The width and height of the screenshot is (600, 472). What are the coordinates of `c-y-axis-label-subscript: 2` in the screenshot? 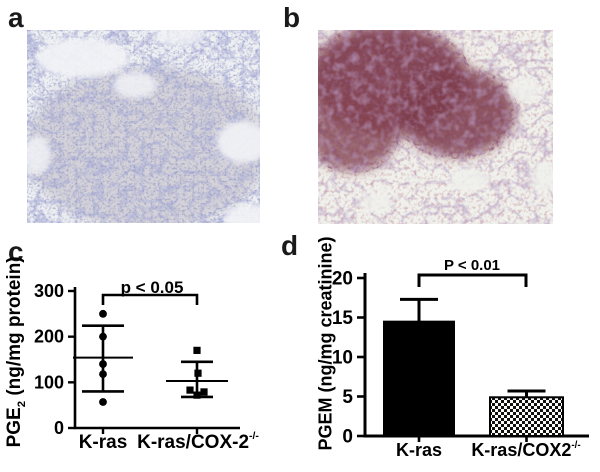 It's located at (21, 404).